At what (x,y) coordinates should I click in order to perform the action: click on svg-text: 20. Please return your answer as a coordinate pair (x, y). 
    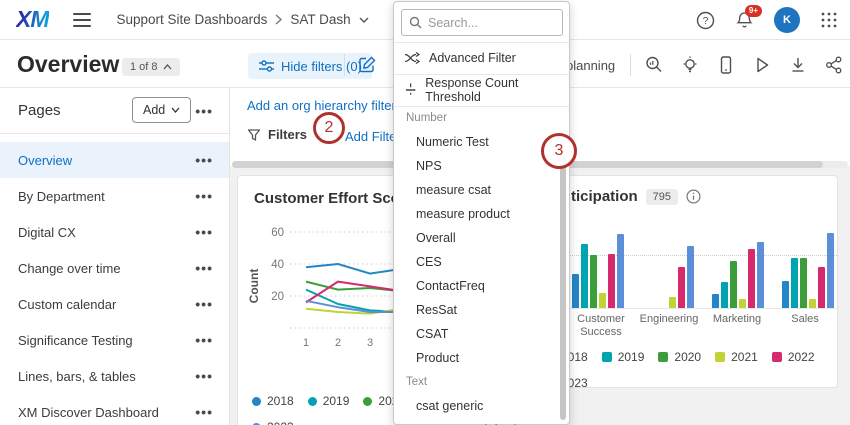
    Looking at the image, I should click on (277, 297).